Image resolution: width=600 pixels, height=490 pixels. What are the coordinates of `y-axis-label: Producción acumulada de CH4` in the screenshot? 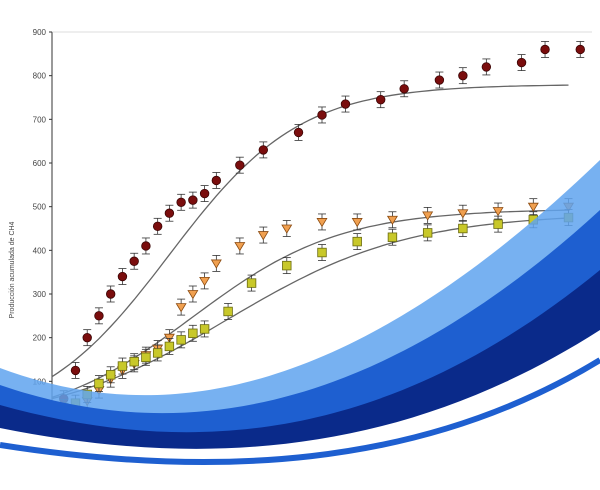 It's located at (12, 269).